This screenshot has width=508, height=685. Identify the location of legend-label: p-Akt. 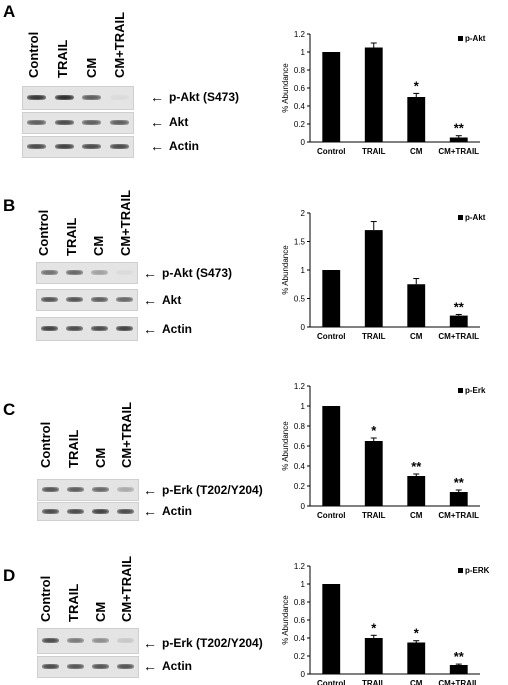
(475, 38).